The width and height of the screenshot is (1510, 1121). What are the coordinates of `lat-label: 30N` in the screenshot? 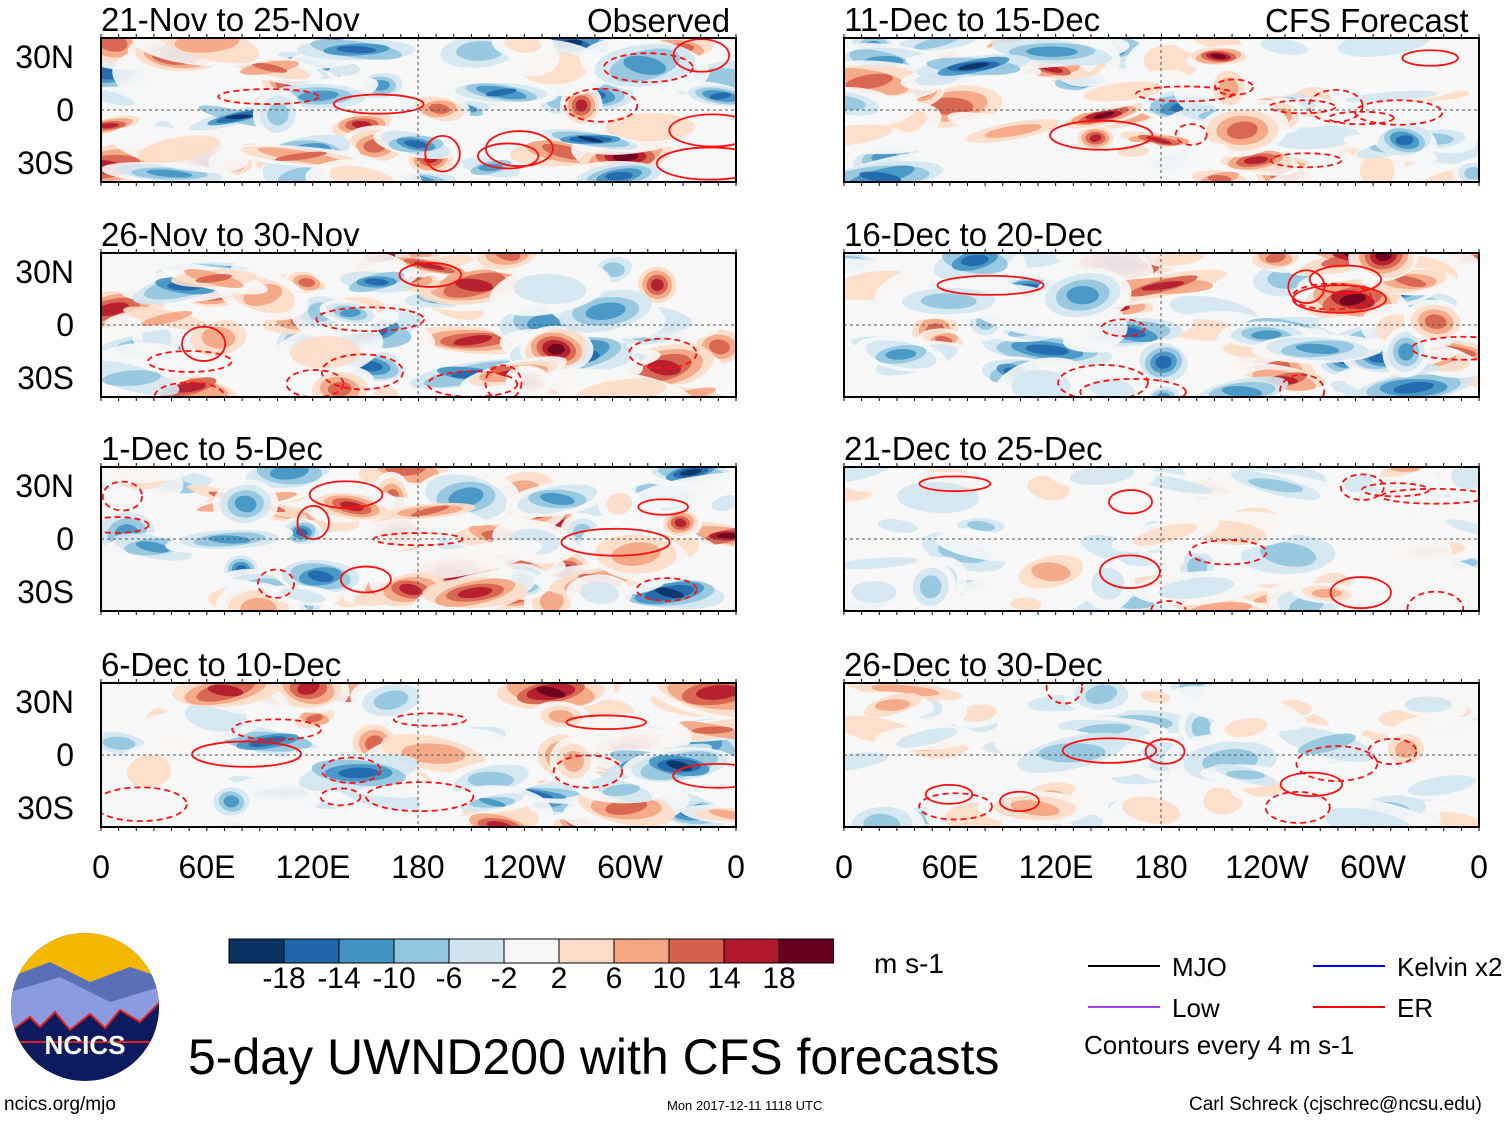 It's located at (44, 486).